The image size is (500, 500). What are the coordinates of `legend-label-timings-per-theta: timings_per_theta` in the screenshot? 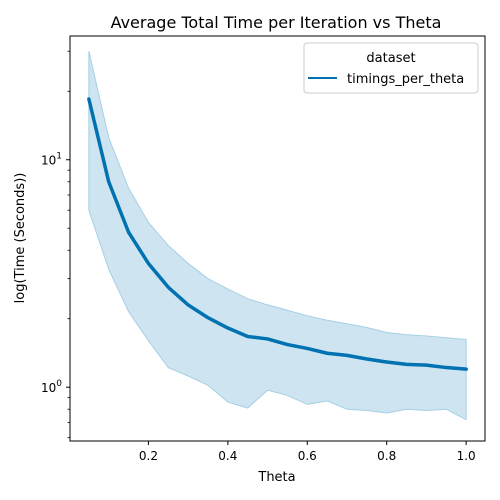 It's located at (405, 79).